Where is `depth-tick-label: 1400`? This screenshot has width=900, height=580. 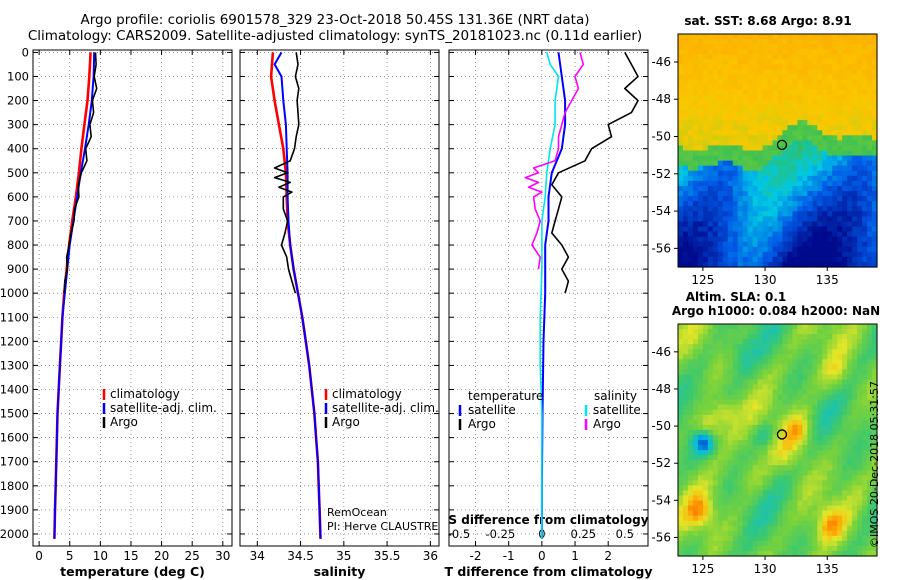
depth-tick-label: 1400 is located at coordinates (14, 389).